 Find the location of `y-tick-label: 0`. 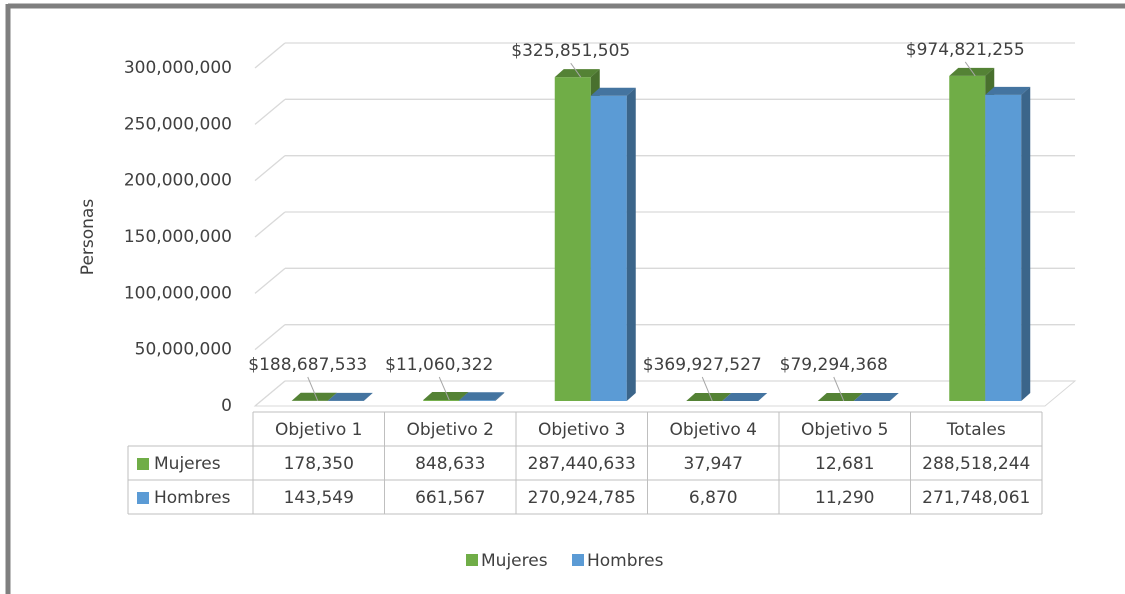

y-tick-label: 0 is located at coordinates (226, 406).